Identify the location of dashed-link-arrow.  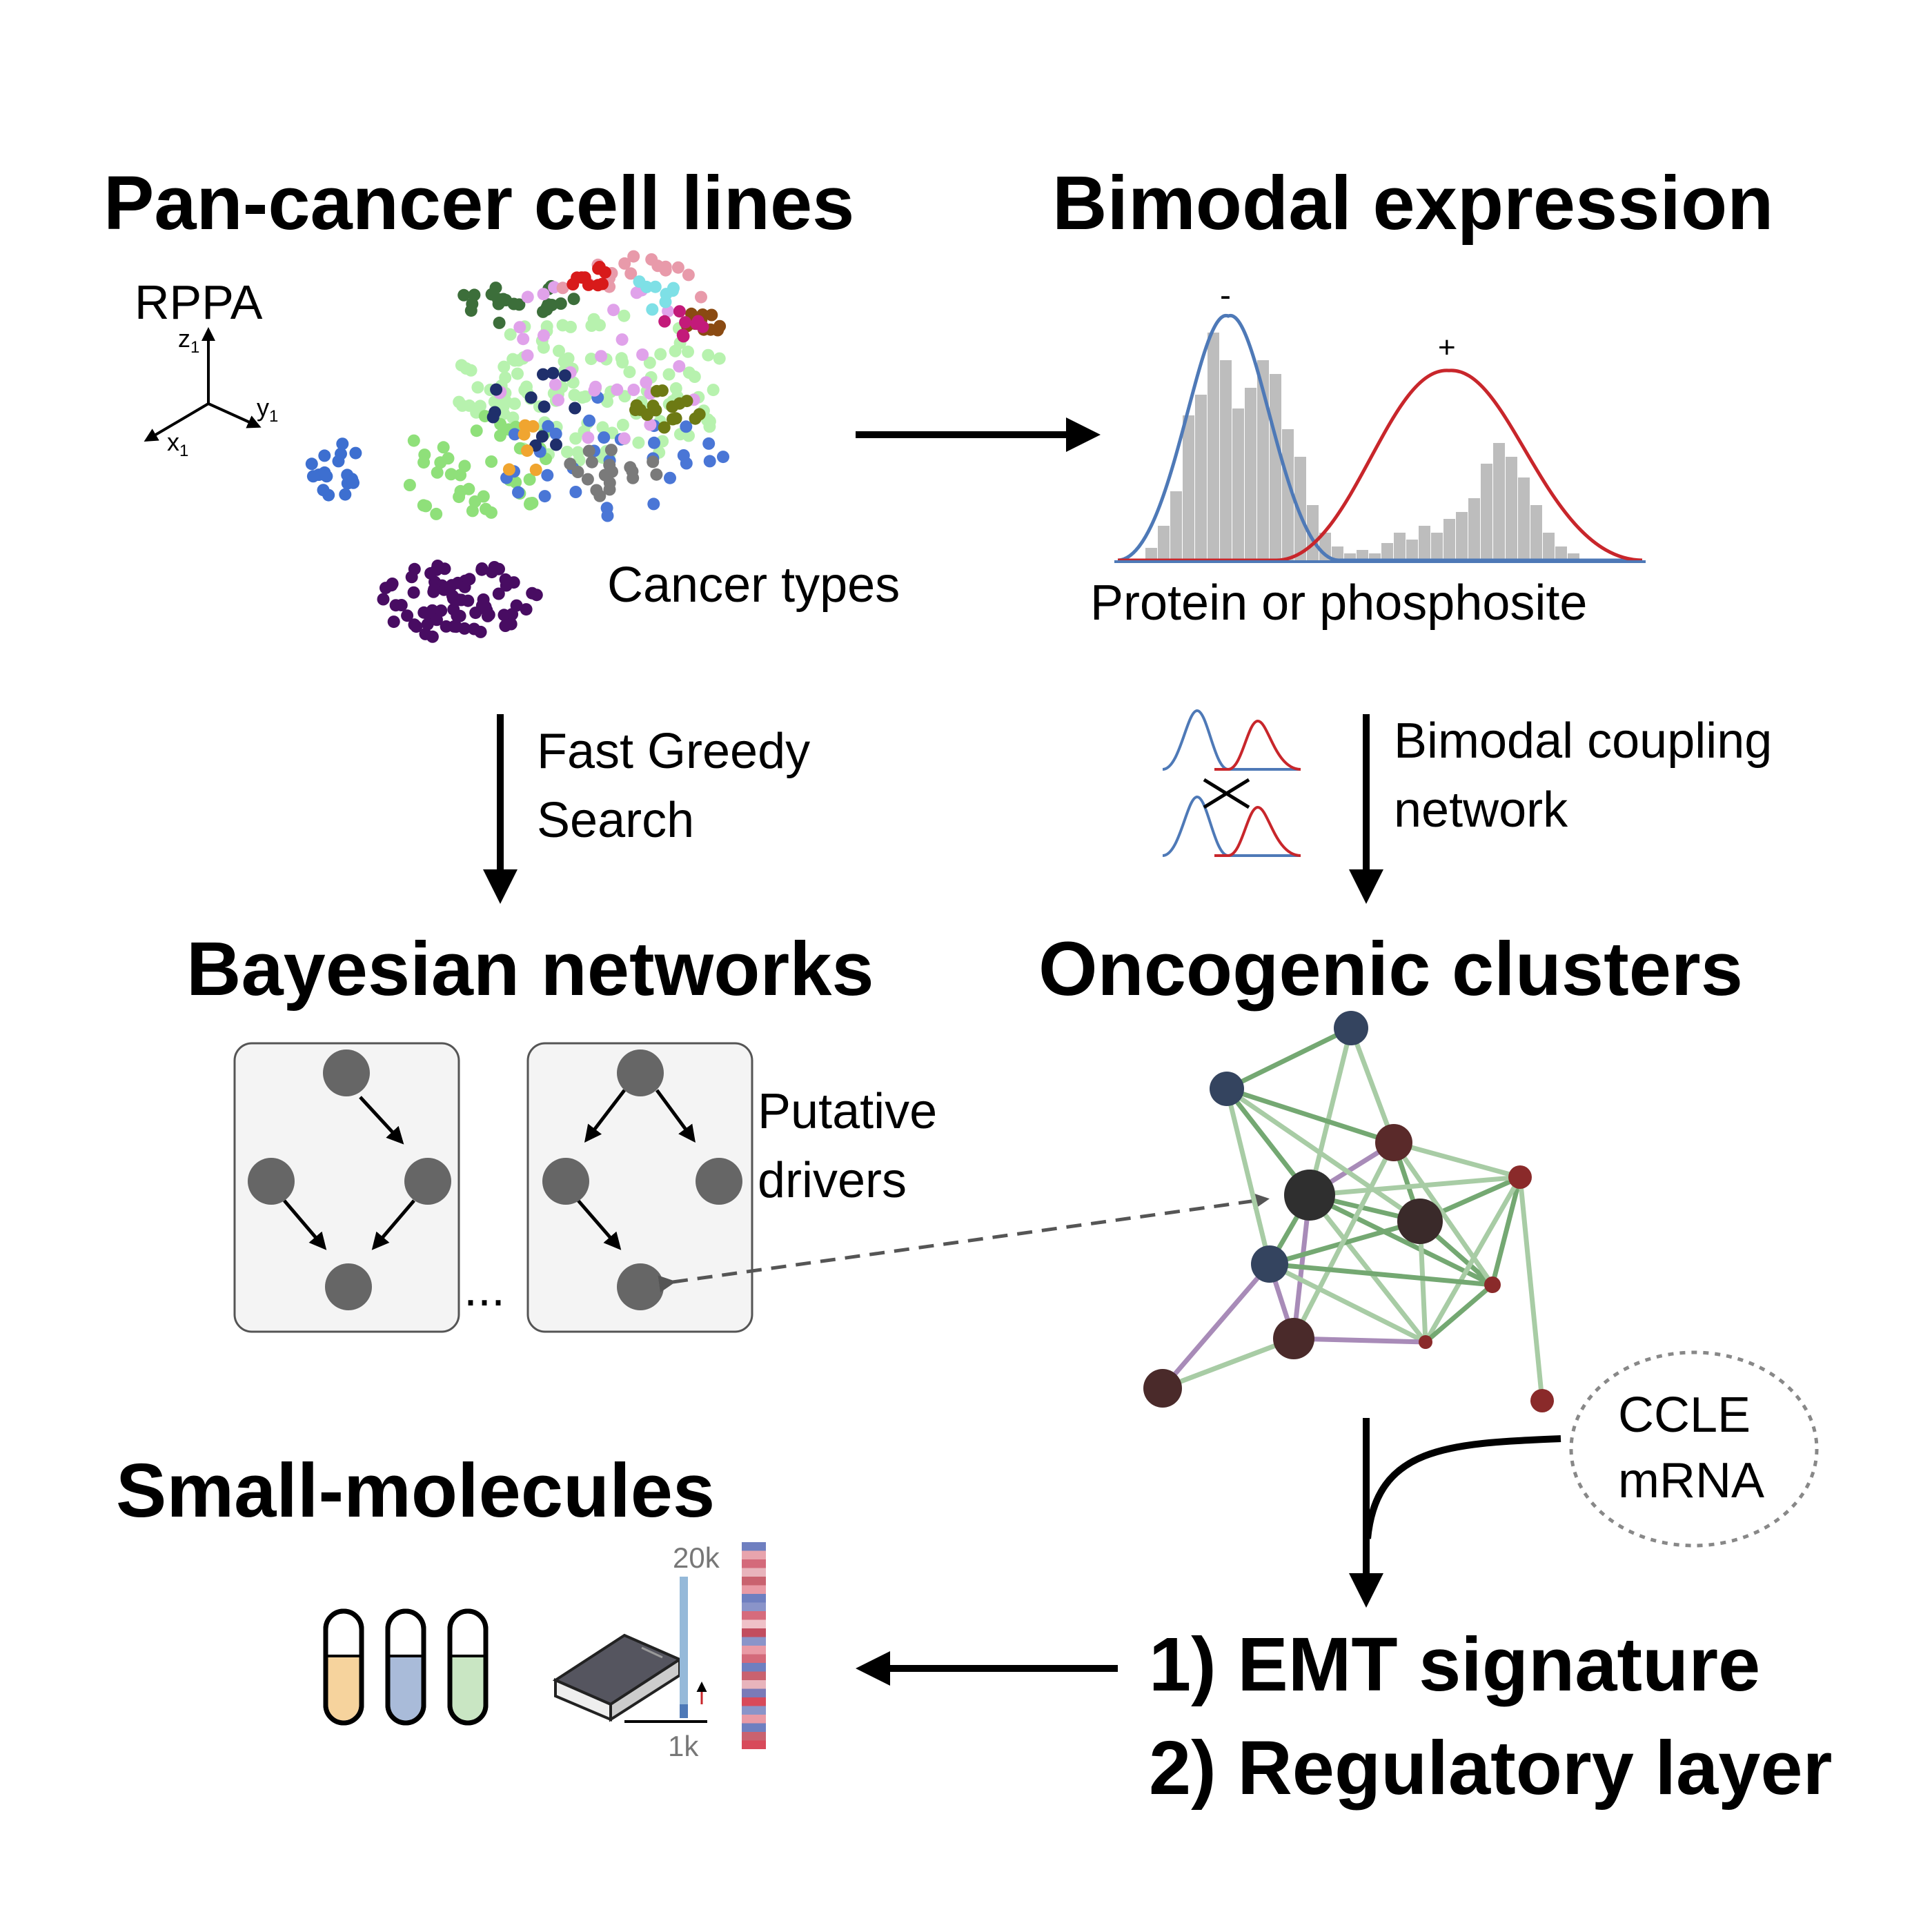
(964, 1242).